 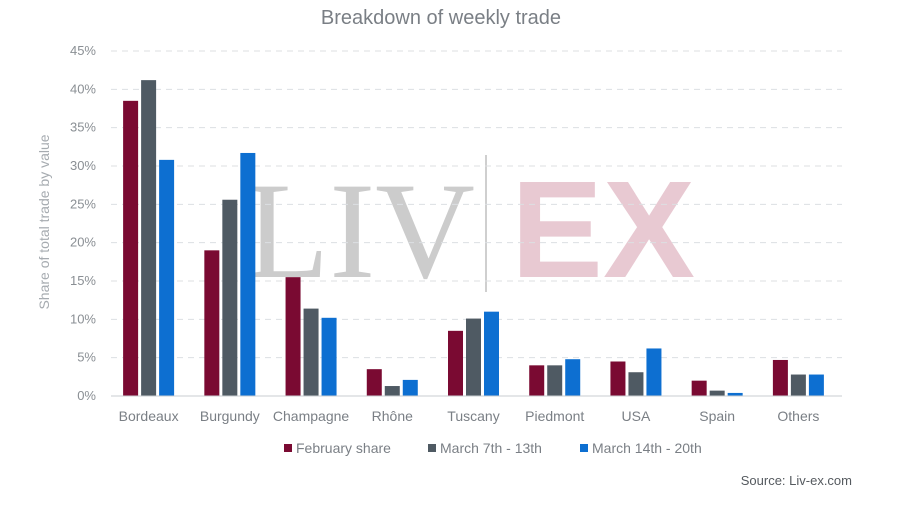 What do you see at coordinates (360, 230) in the screenshot?
I see `watermark-liv: LIV` at bounding box center [360, 230].